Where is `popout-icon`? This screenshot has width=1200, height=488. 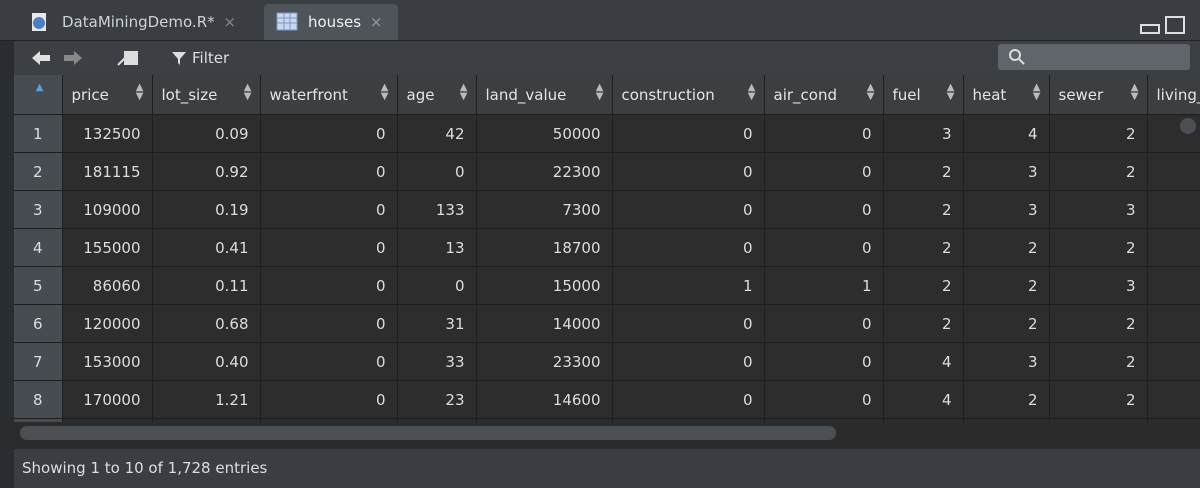
popout-icon is located at coordinates (128, 58).